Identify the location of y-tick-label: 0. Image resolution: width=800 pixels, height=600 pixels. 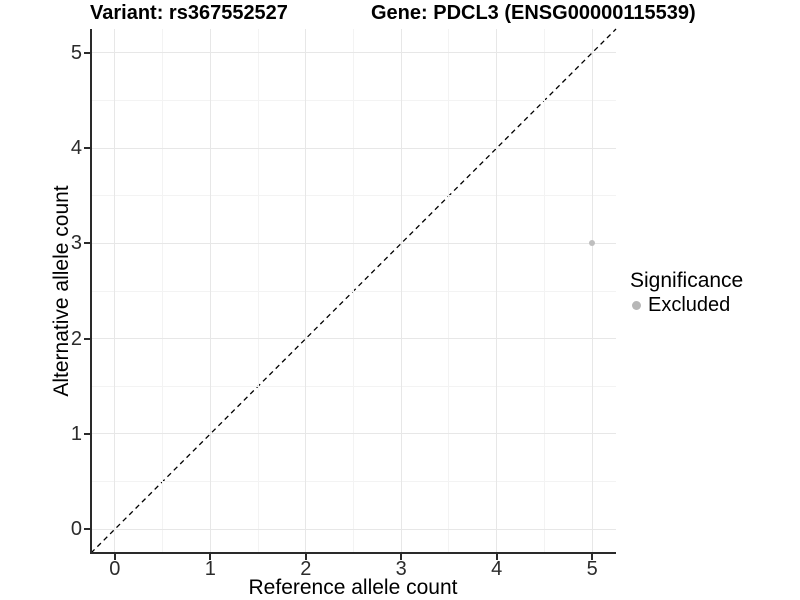
(76, 529).